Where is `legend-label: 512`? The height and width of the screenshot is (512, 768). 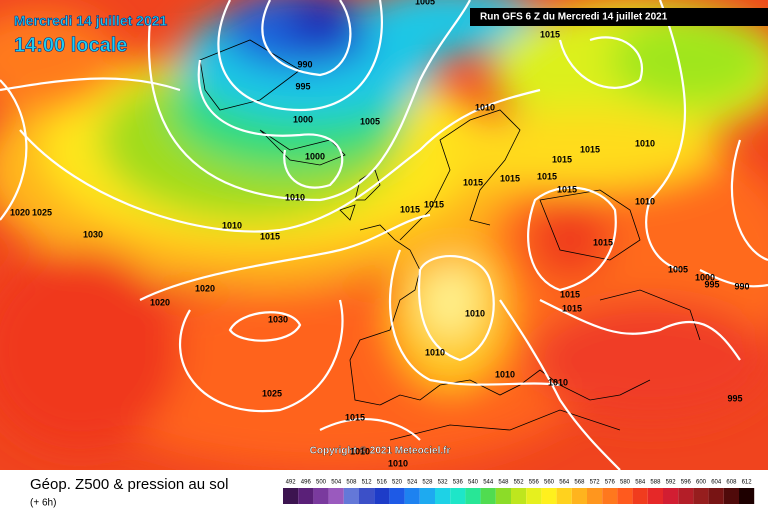 legend-label: 512 is located at coordinates (367, 483).